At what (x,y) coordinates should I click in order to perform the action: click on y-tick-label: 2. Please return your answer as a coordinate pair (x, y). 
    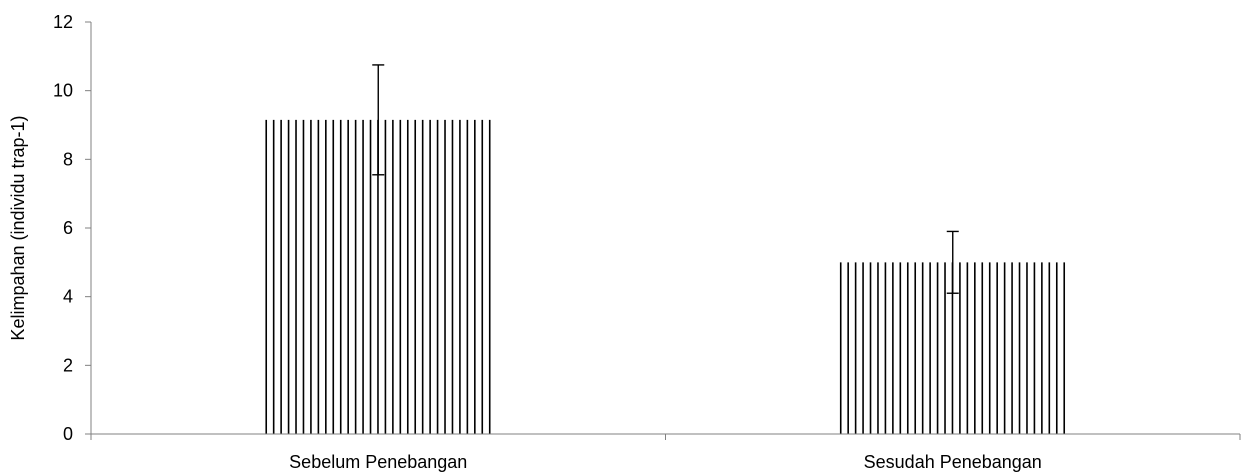
    Looking at the image, I should click on (68, 365).